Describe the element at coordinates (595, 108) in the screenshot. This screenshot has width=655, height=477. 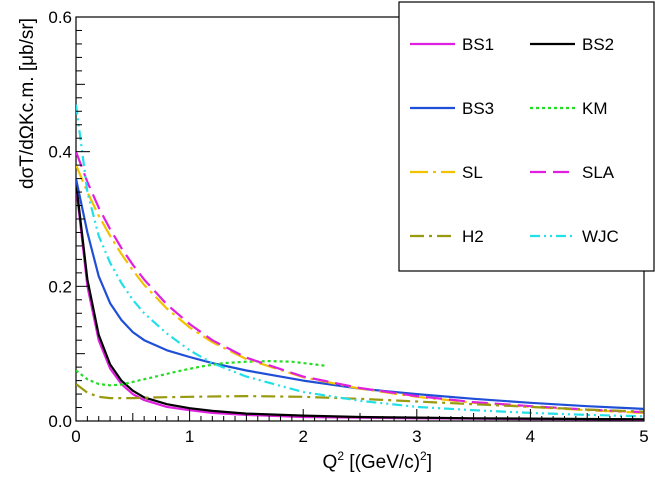
I see `legend-label-km: KM` at that location.